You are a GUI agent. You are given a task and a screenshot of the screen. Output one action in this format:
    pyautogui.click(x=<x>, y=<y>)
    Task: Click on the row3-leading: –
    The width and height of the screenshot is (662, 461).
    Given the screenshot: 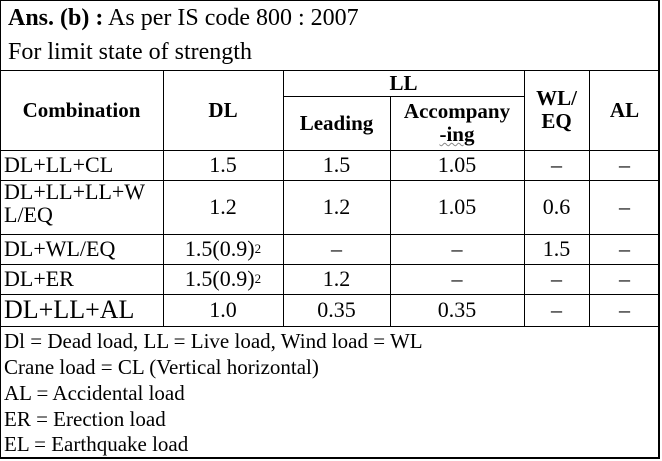 What is the action you would take?
    pyautogui.click(x=336, y=248)
    